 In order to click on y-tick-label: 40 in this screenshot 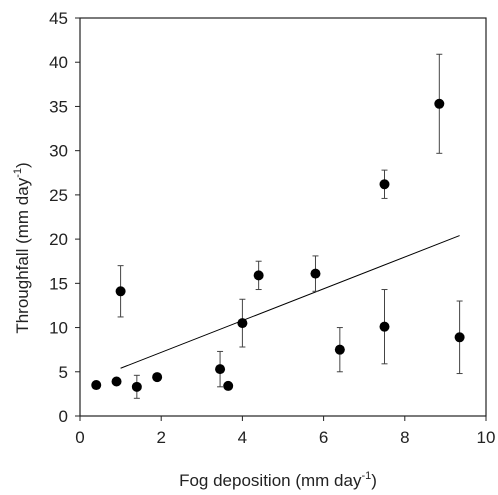, I will do `click(58, 62)`.